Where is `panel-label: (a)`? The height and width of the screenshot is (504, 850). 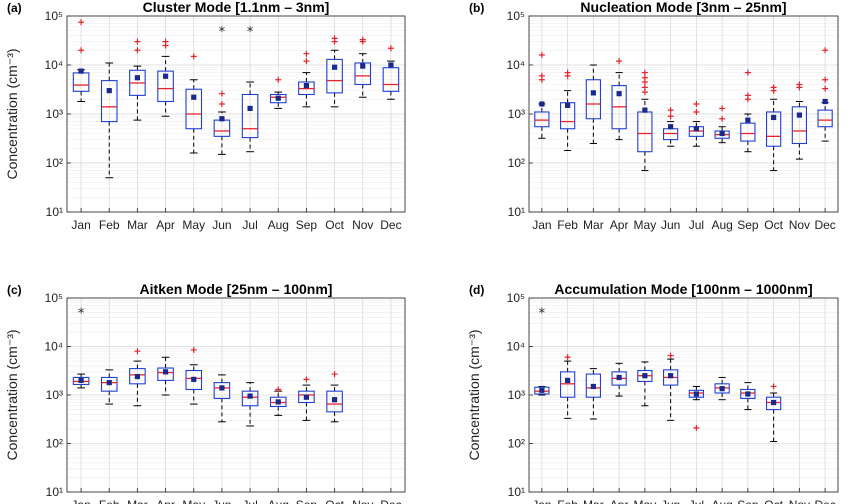 panel-label: (a) is located at coordinates (14, 8).